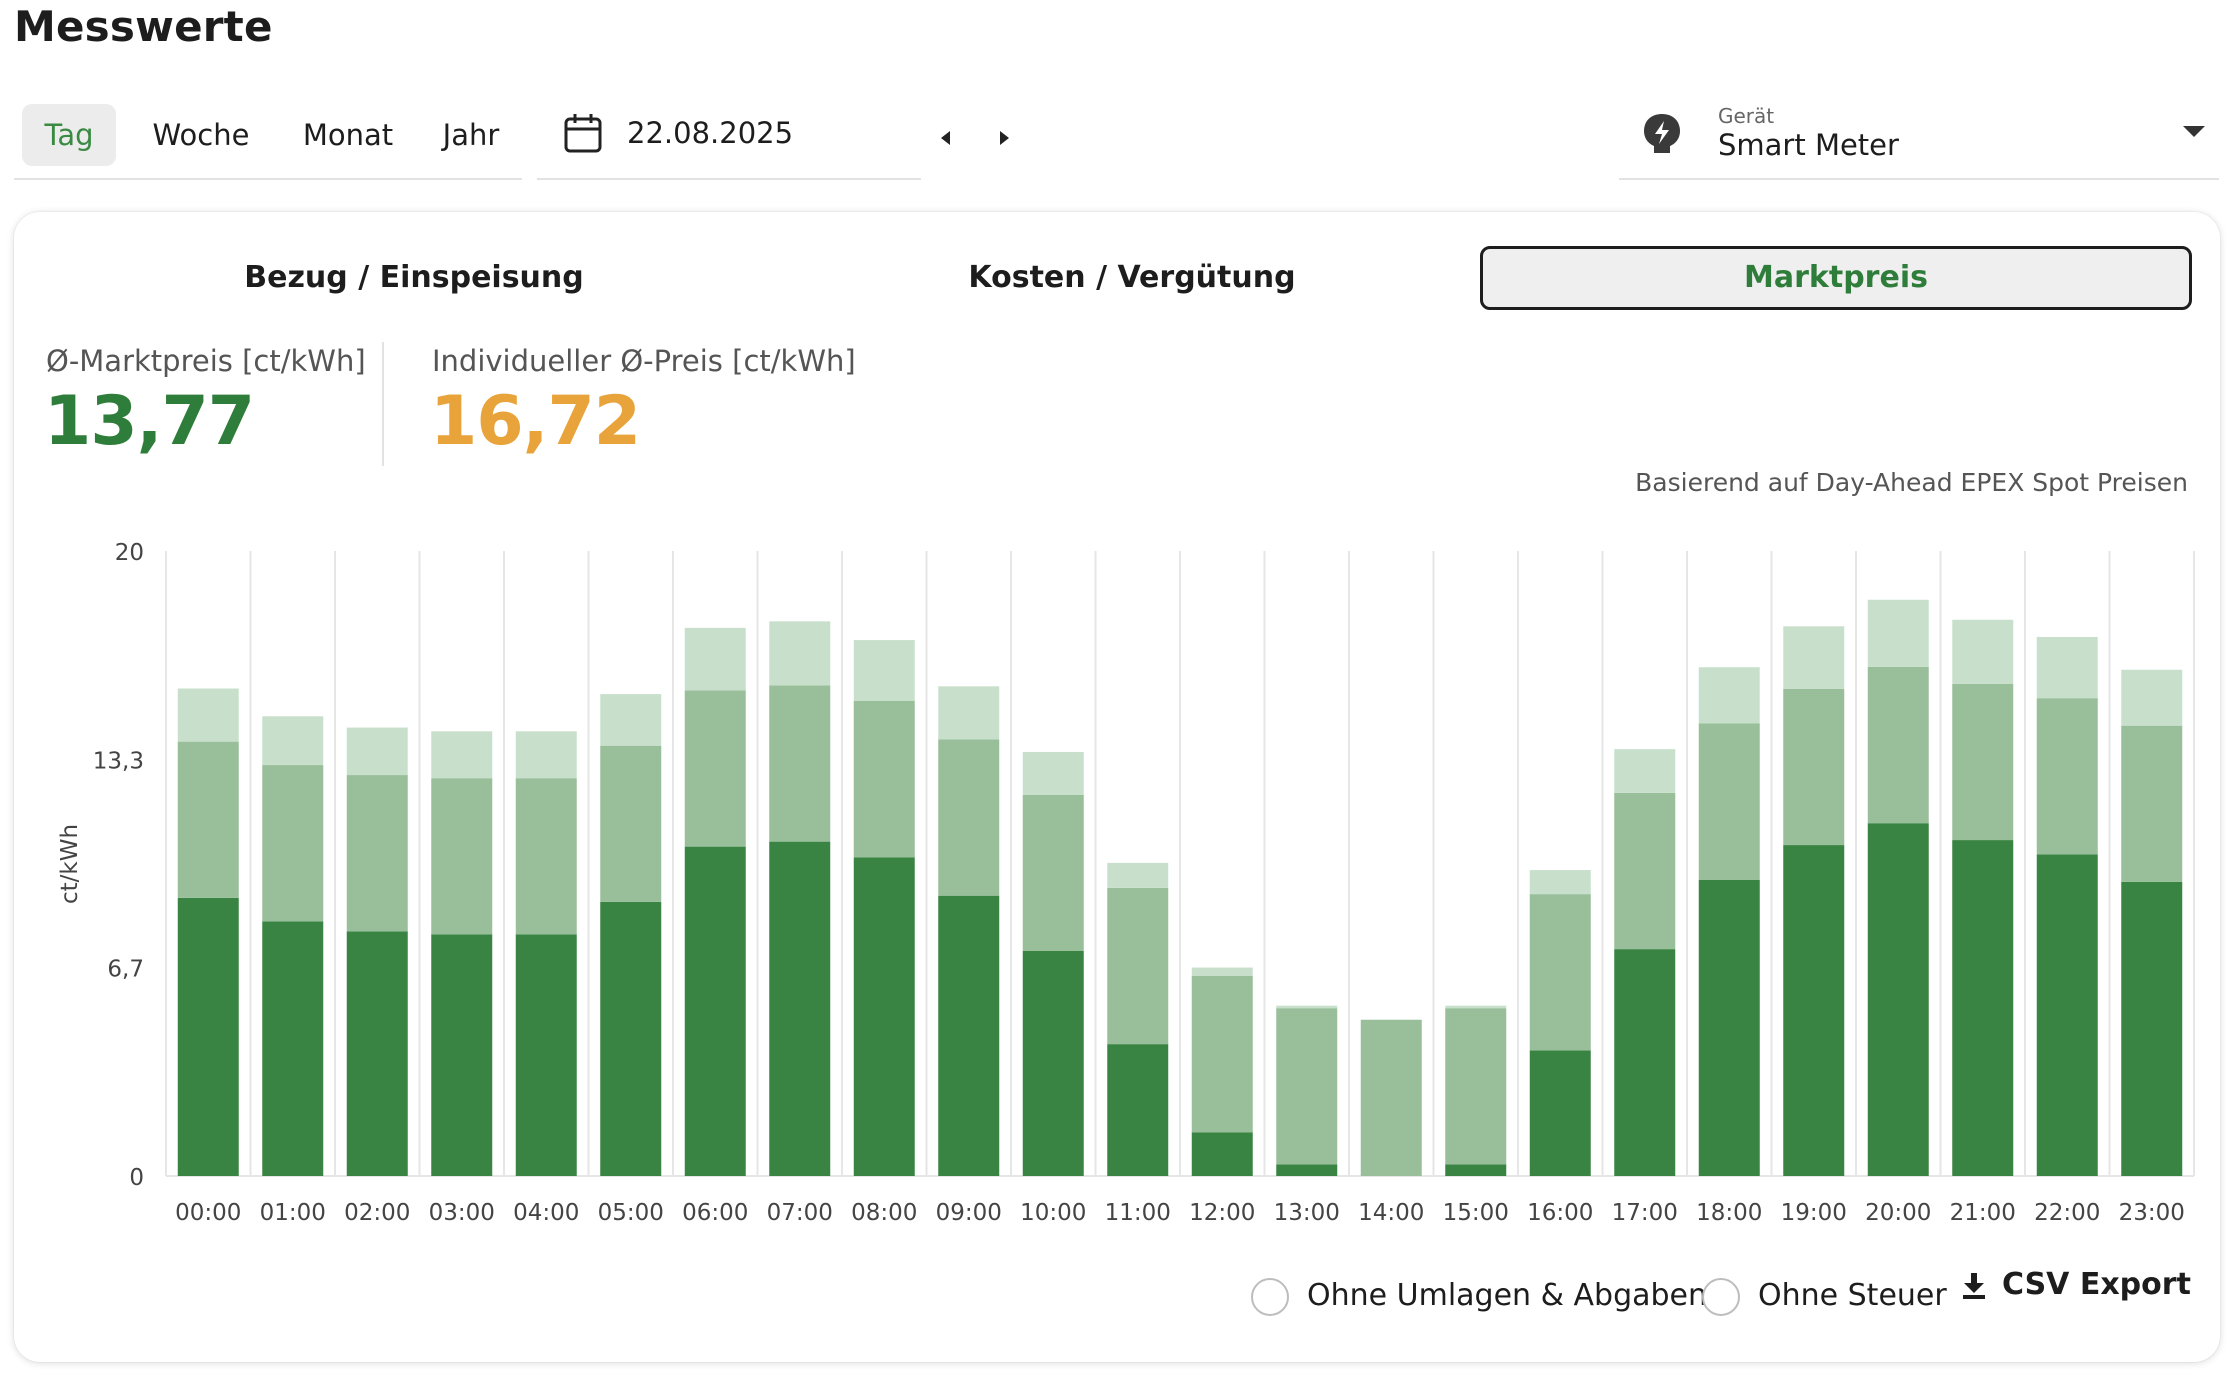 The image size is (2234, 1376). I want to click on x-tick-label: 21:00, so click(1983, 1213).